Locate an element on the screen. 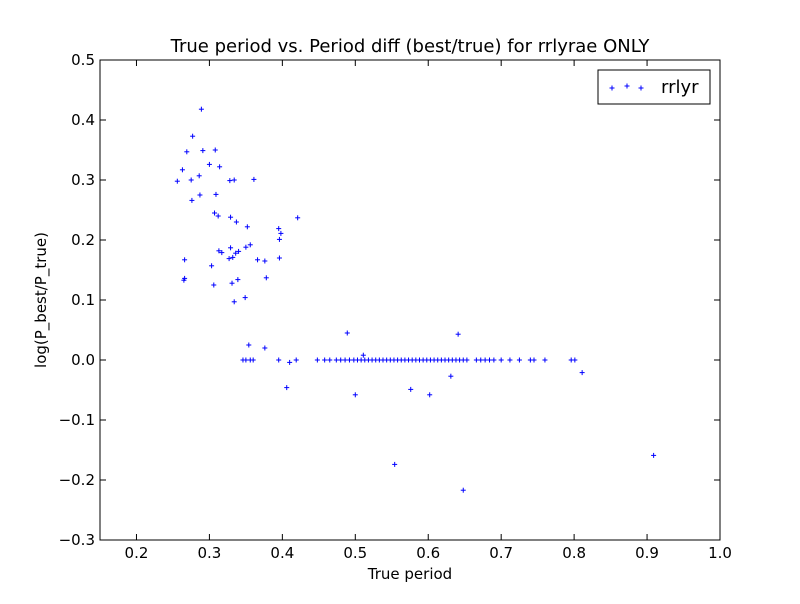 The width and height of the screenshot is (800, 604). y-axis-label: log(P_best/P_true) is located at coordinates (41, 300).